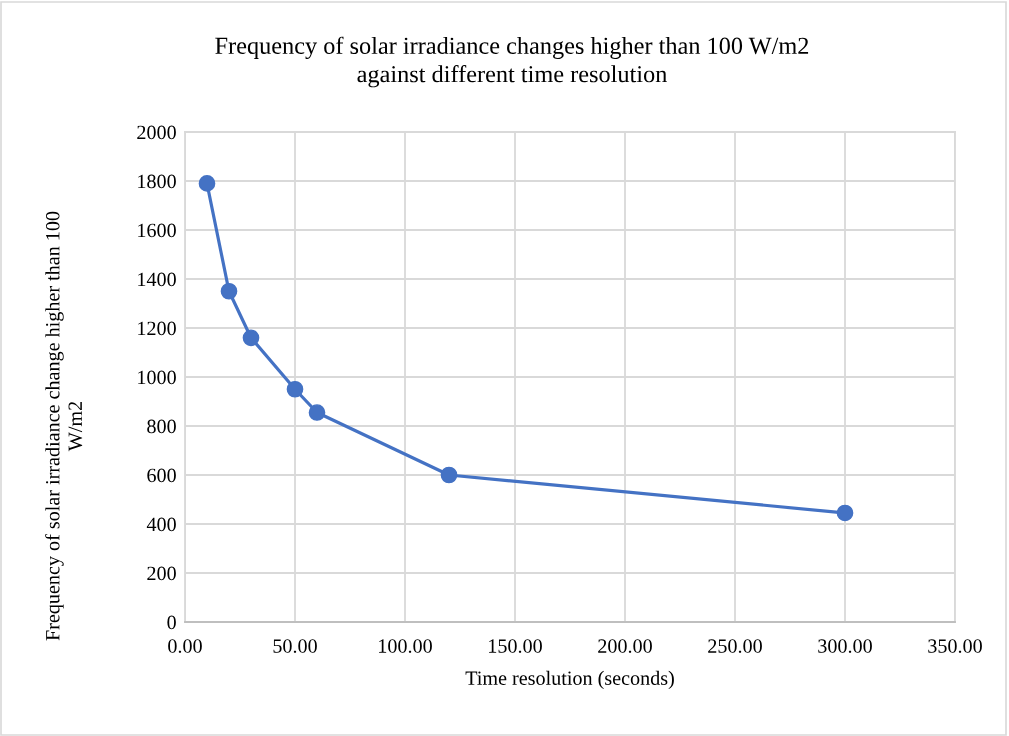 The height and width of the screenshot is (736, 1009). I want to click on x-tick-label: 50.00, so click(295, 646).